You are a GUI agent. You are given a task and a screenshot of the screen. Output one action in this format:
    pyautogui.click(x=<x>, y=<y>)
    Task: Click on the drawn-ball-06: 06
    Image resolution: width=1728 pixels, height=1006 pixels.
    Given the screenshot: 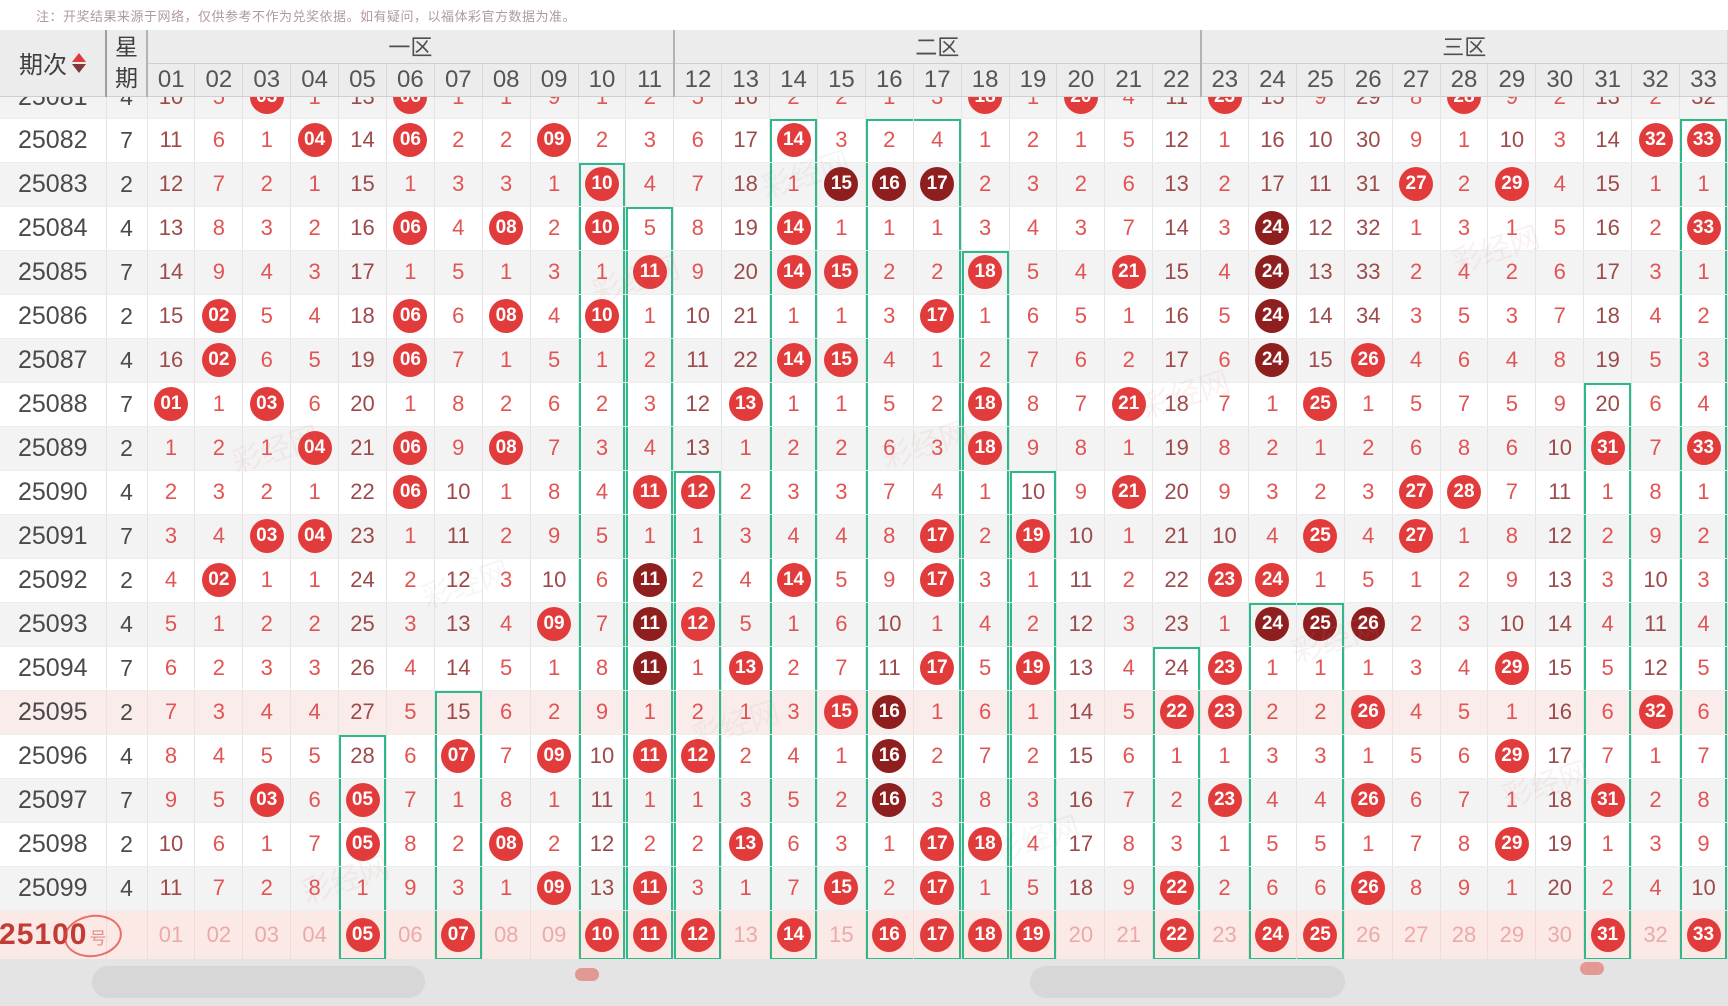 What is the action you would take?
    pyautogui.click(x=410, y=360)
    